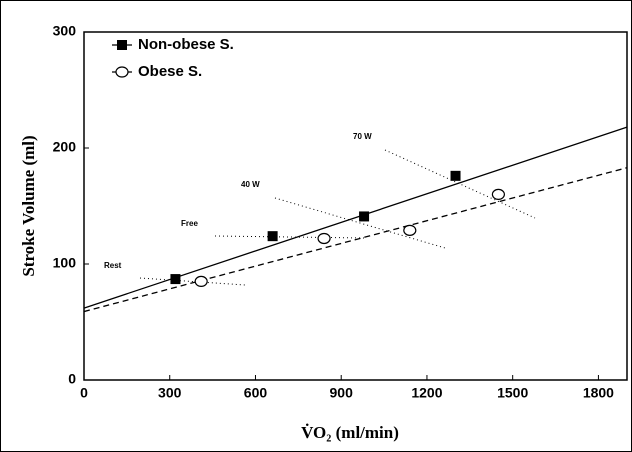  I want to click on x-tick-label: 600, so click(256, 393).